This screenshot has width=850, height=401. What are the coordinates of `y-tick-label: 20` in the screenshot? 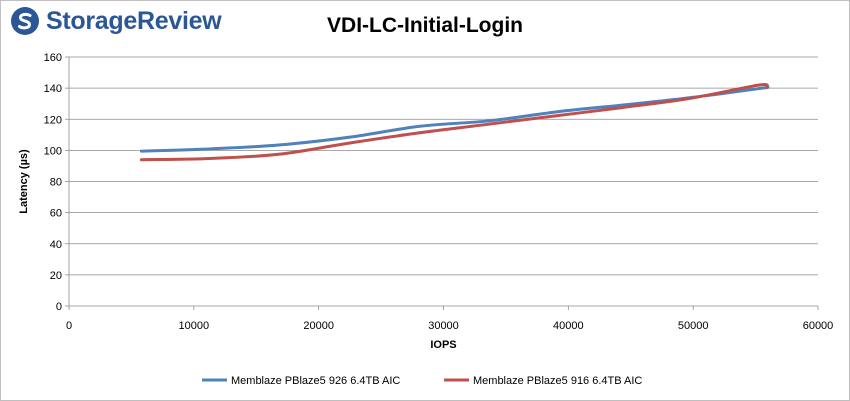 It's located at (56, 276).